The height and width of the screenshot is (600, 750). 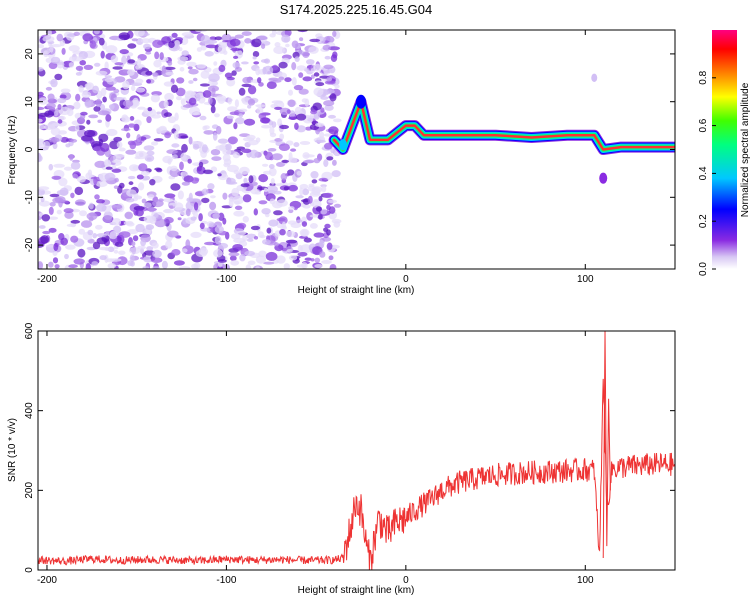 What do you see at coordinates (29, 410) in the screenshot?
I see `y-tick-label: 400` at bounding box center [29, 410].